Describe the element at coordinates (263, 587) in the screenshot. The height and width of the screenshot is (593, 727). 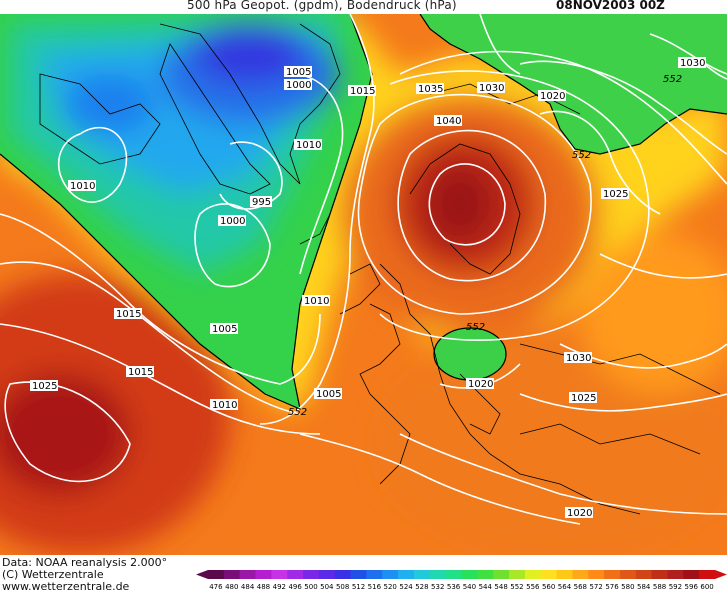
I see `legend-tick-label: 488` at that location.